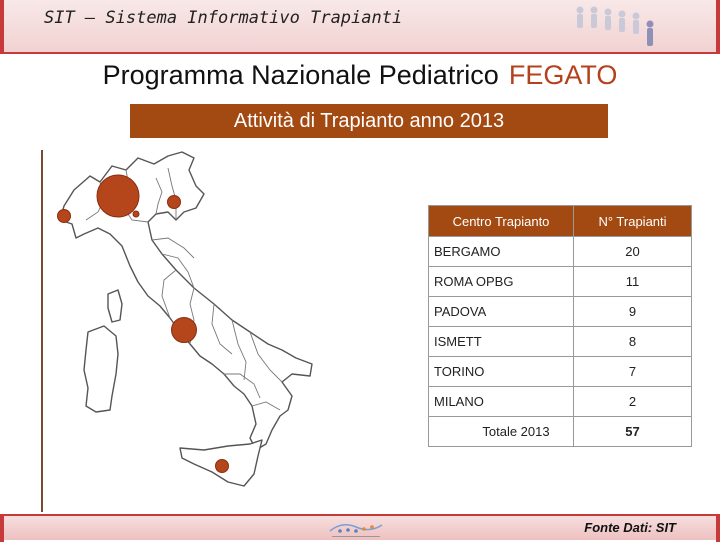 Image resolution: width=720 pixels, height=542 pixels. What do you see at coordinates (501, 431) in the screenshot?
I see `total-label: Totale 2013` at bounding box center [501, 431].